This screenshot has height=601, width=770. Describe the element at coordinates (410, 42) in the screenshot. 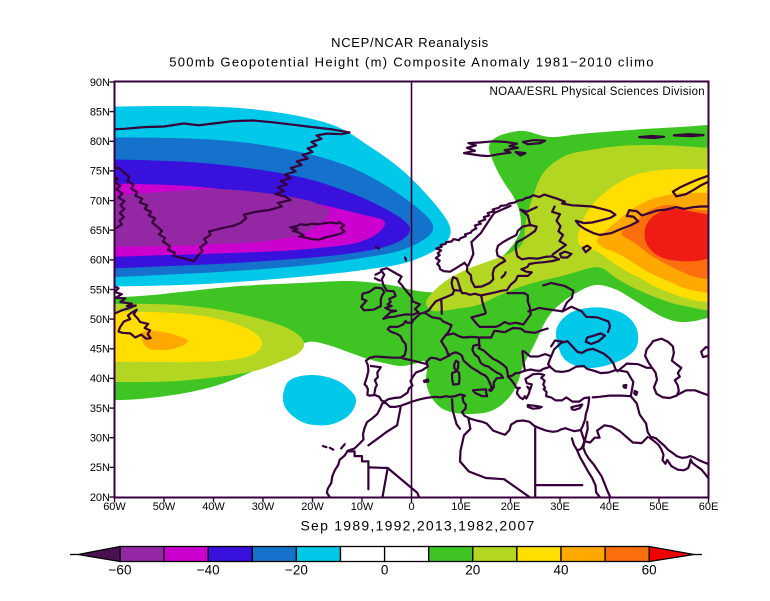

I see `svg-text: NCEP/NCAR Reanalysis` at that location.